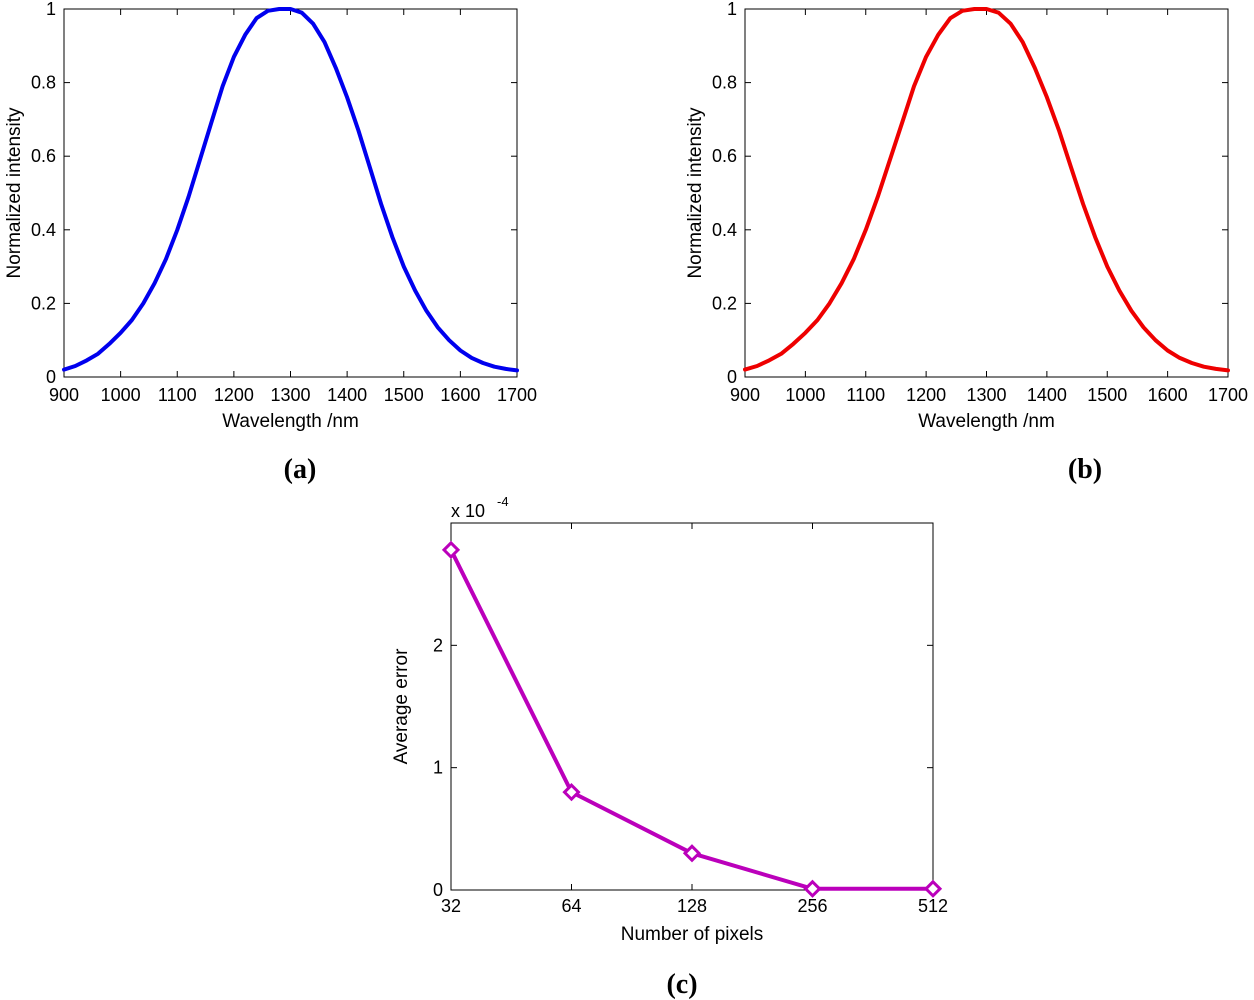  Describe the element at coordinates (401, 706) in the screenshot. I see `y-axis-label: Average error` at that location.